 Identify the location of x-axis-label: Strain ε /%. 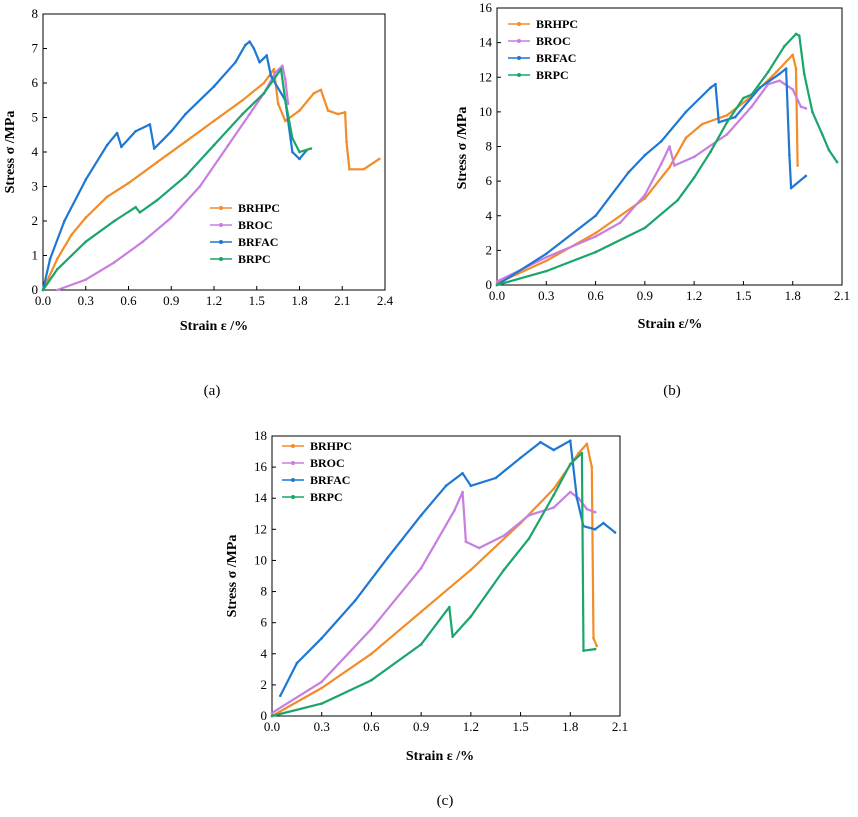
(440, 756).